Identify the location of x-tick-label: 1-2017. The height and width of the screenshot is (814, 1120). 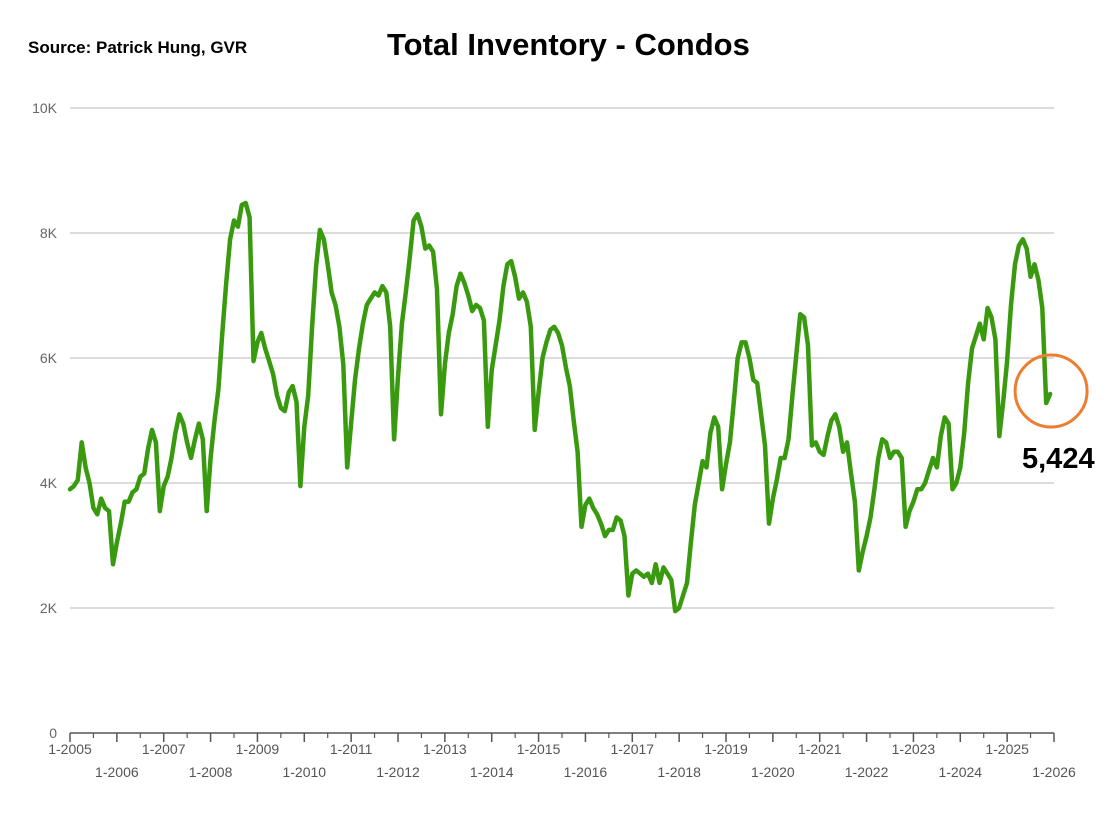
(632, 749).